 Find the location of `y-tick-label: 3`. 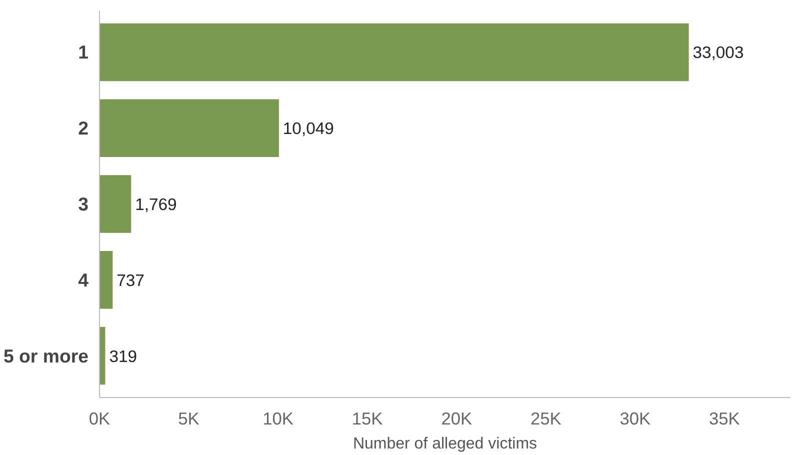

y-tick-label: 3 is located at coordinates (83, 204).